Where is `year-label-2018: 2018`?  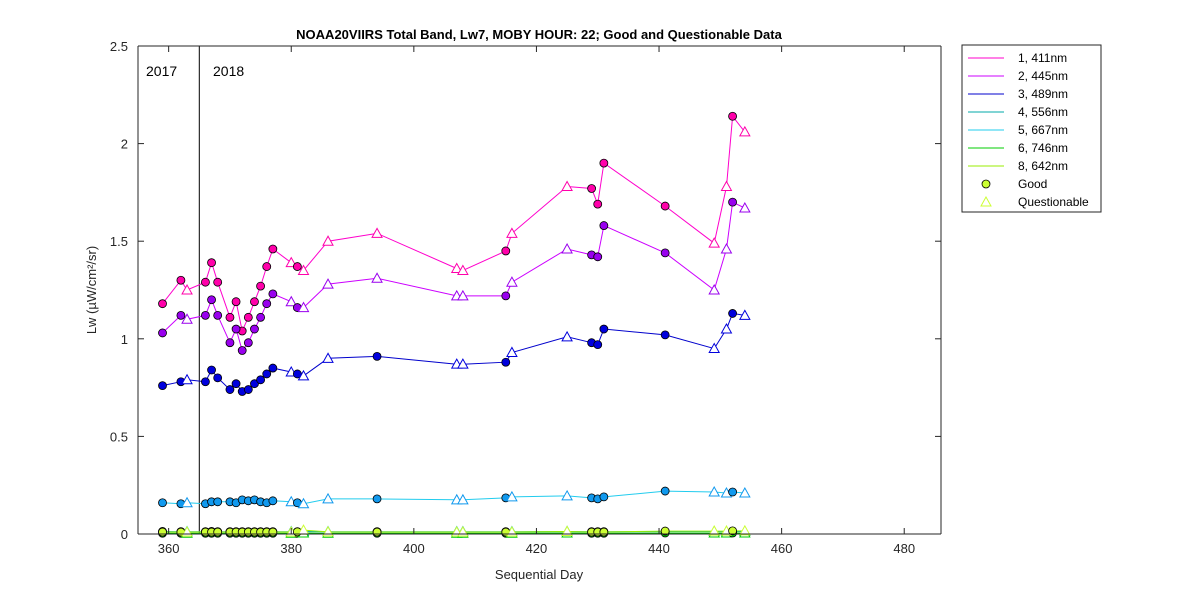
year-label-2018: 2018 is located at coordinates (228, 71).